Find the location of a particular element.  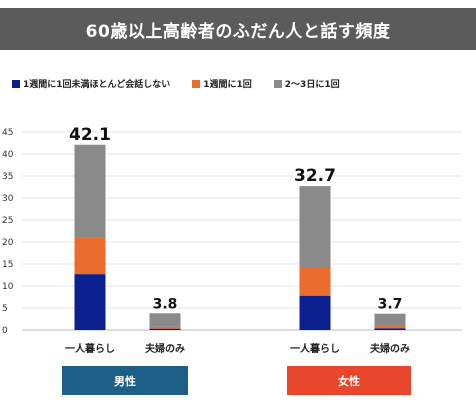

data-label-total: 42.1 is located at coordinates (90, 135).